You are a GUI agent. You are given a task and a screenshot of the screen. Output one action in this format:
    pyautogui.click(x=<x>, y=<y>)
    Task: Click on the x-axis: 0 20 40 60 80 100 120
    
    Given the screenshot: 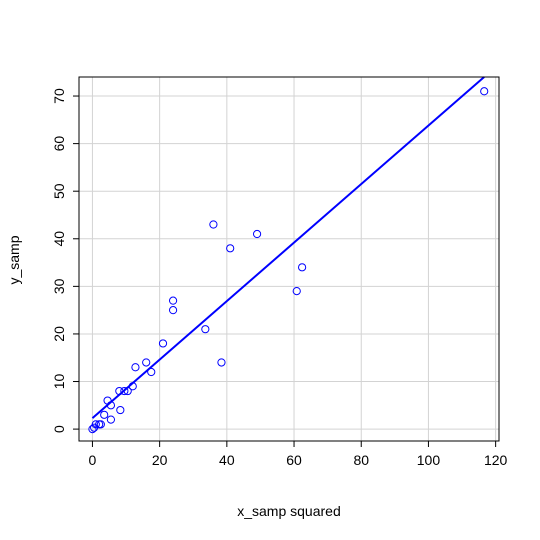 What is the action you would take?
    pyautogui.click(x=298, y=454)
    